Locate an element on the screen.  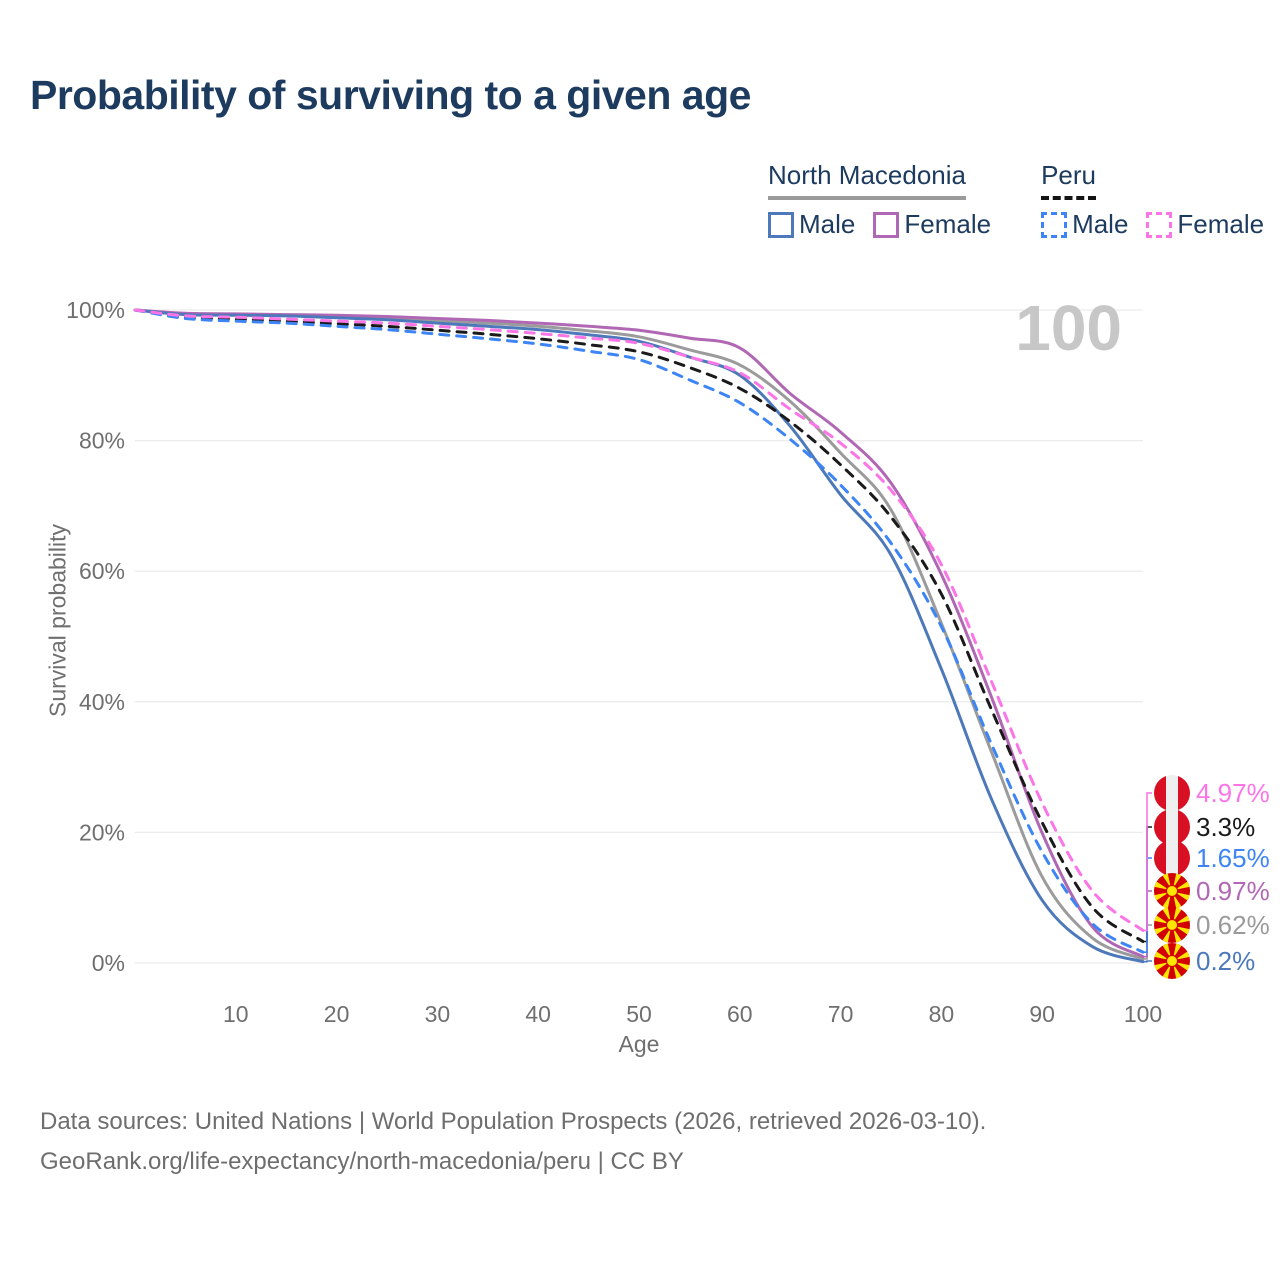
legend-group-peru: Peru Male Female is located at coordinates (1152, 200).